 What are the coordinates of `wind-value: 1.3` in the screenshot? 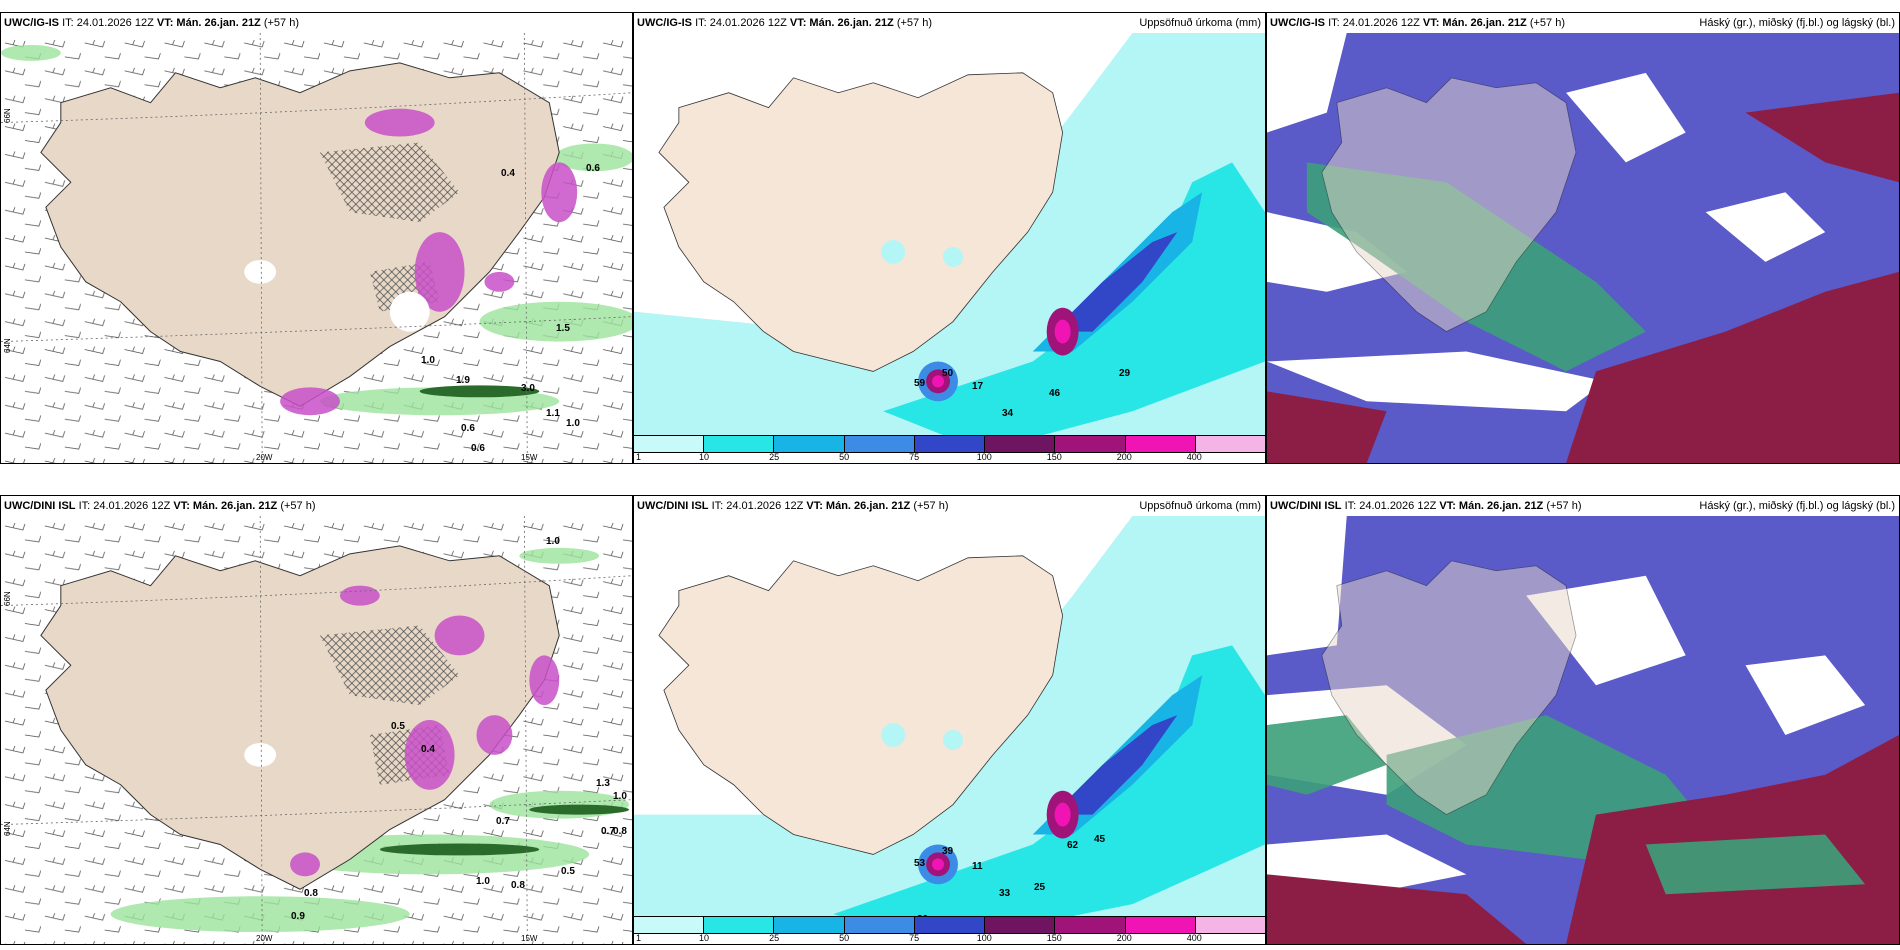 It's located at (603, 783).